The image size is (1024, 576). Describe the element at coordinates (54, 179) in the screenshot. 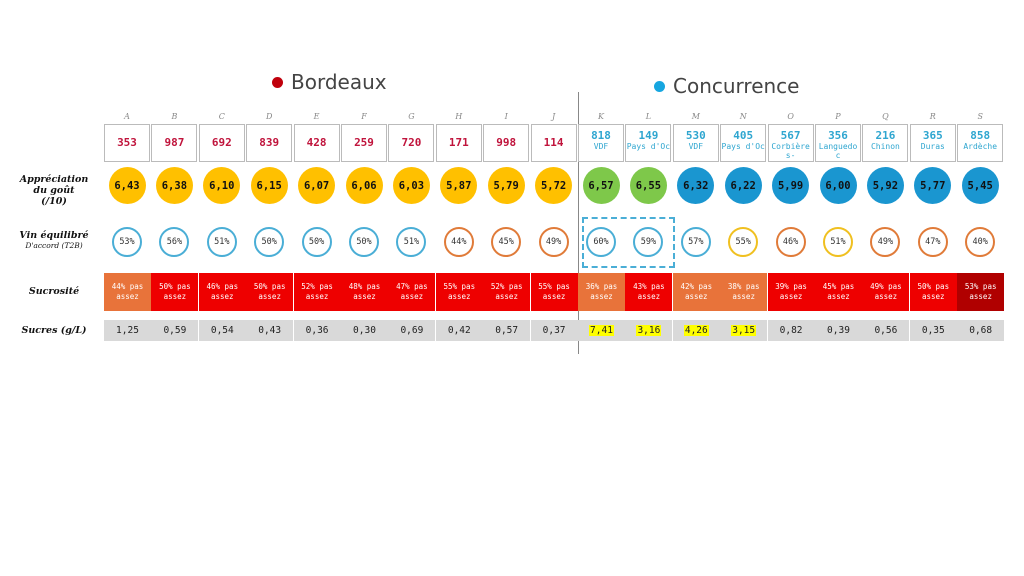

I see `appreciation-line-1: Appréciation` at that location.